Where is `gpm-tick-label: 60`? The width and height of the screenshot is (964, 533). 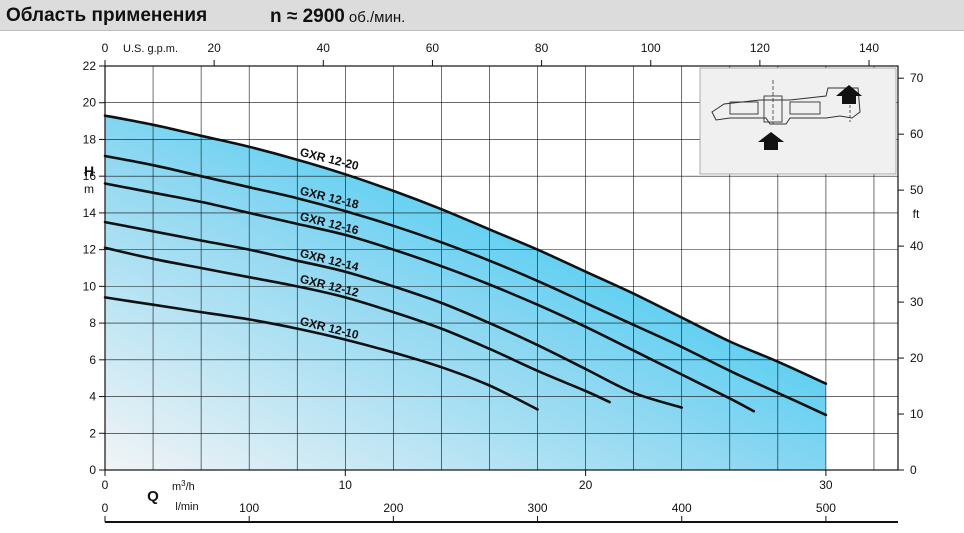 gpm-tick-label: 60 is located at coordinates (433, 48).